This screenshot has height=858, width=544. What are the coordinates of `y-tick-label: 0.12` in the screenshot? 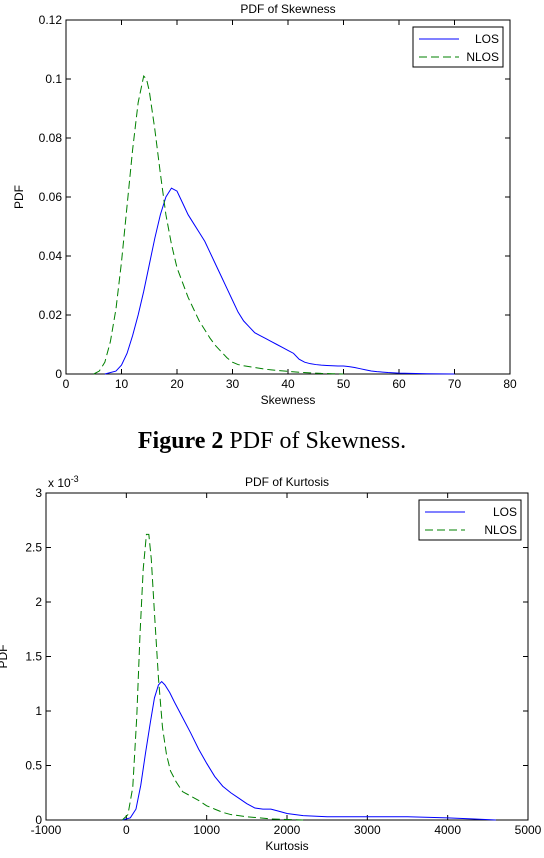 It's located at (51, 20).